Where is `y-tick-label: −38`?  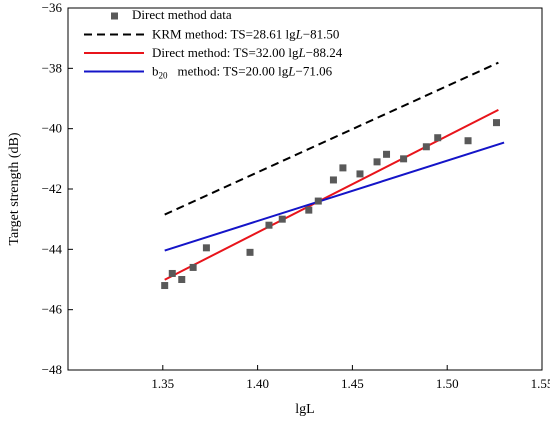
y-tick-label: −38 is located at coordinates (52, 67).